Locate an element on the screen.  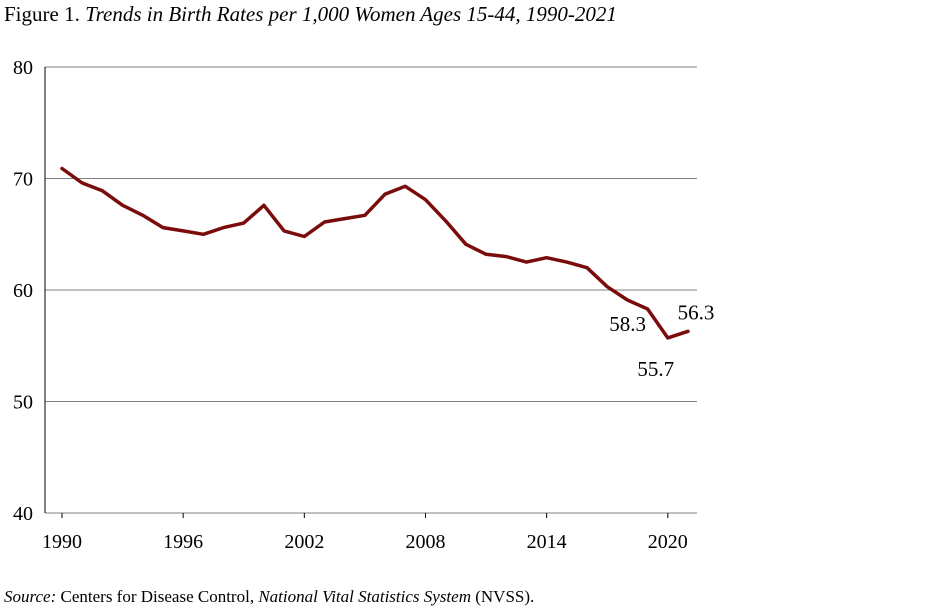
x-tick-label: 2008 is located at coordinates (425, 542).